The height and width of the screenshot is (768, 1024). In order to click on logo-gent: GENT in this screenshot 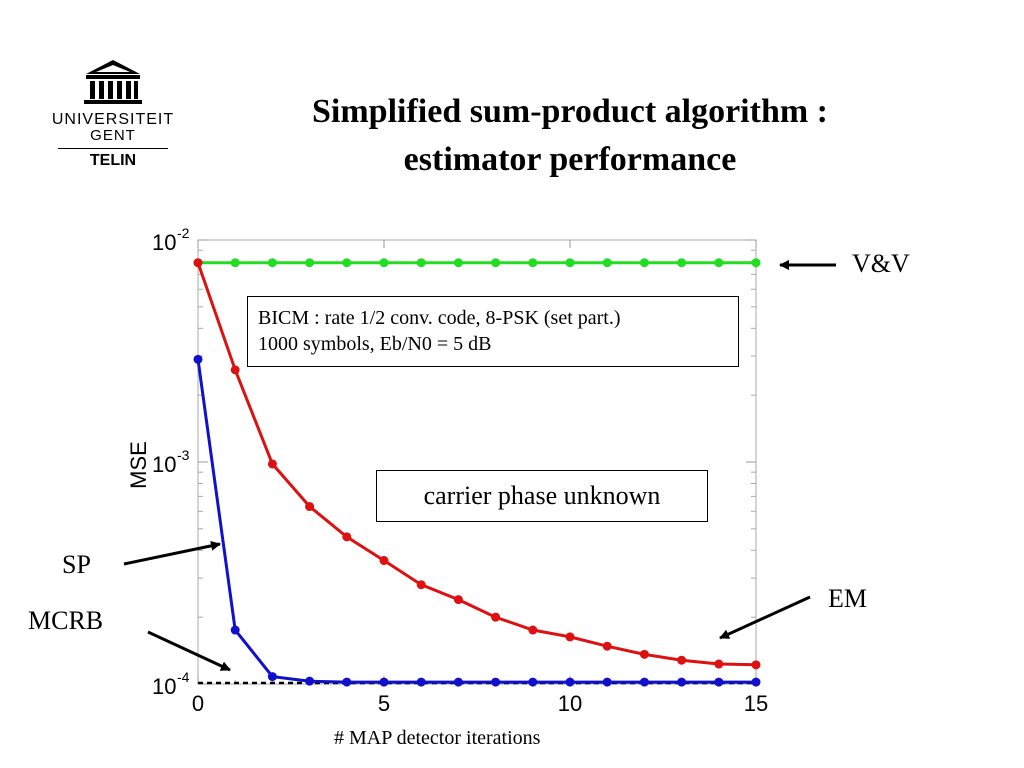, I will do `click(113, 135)`.